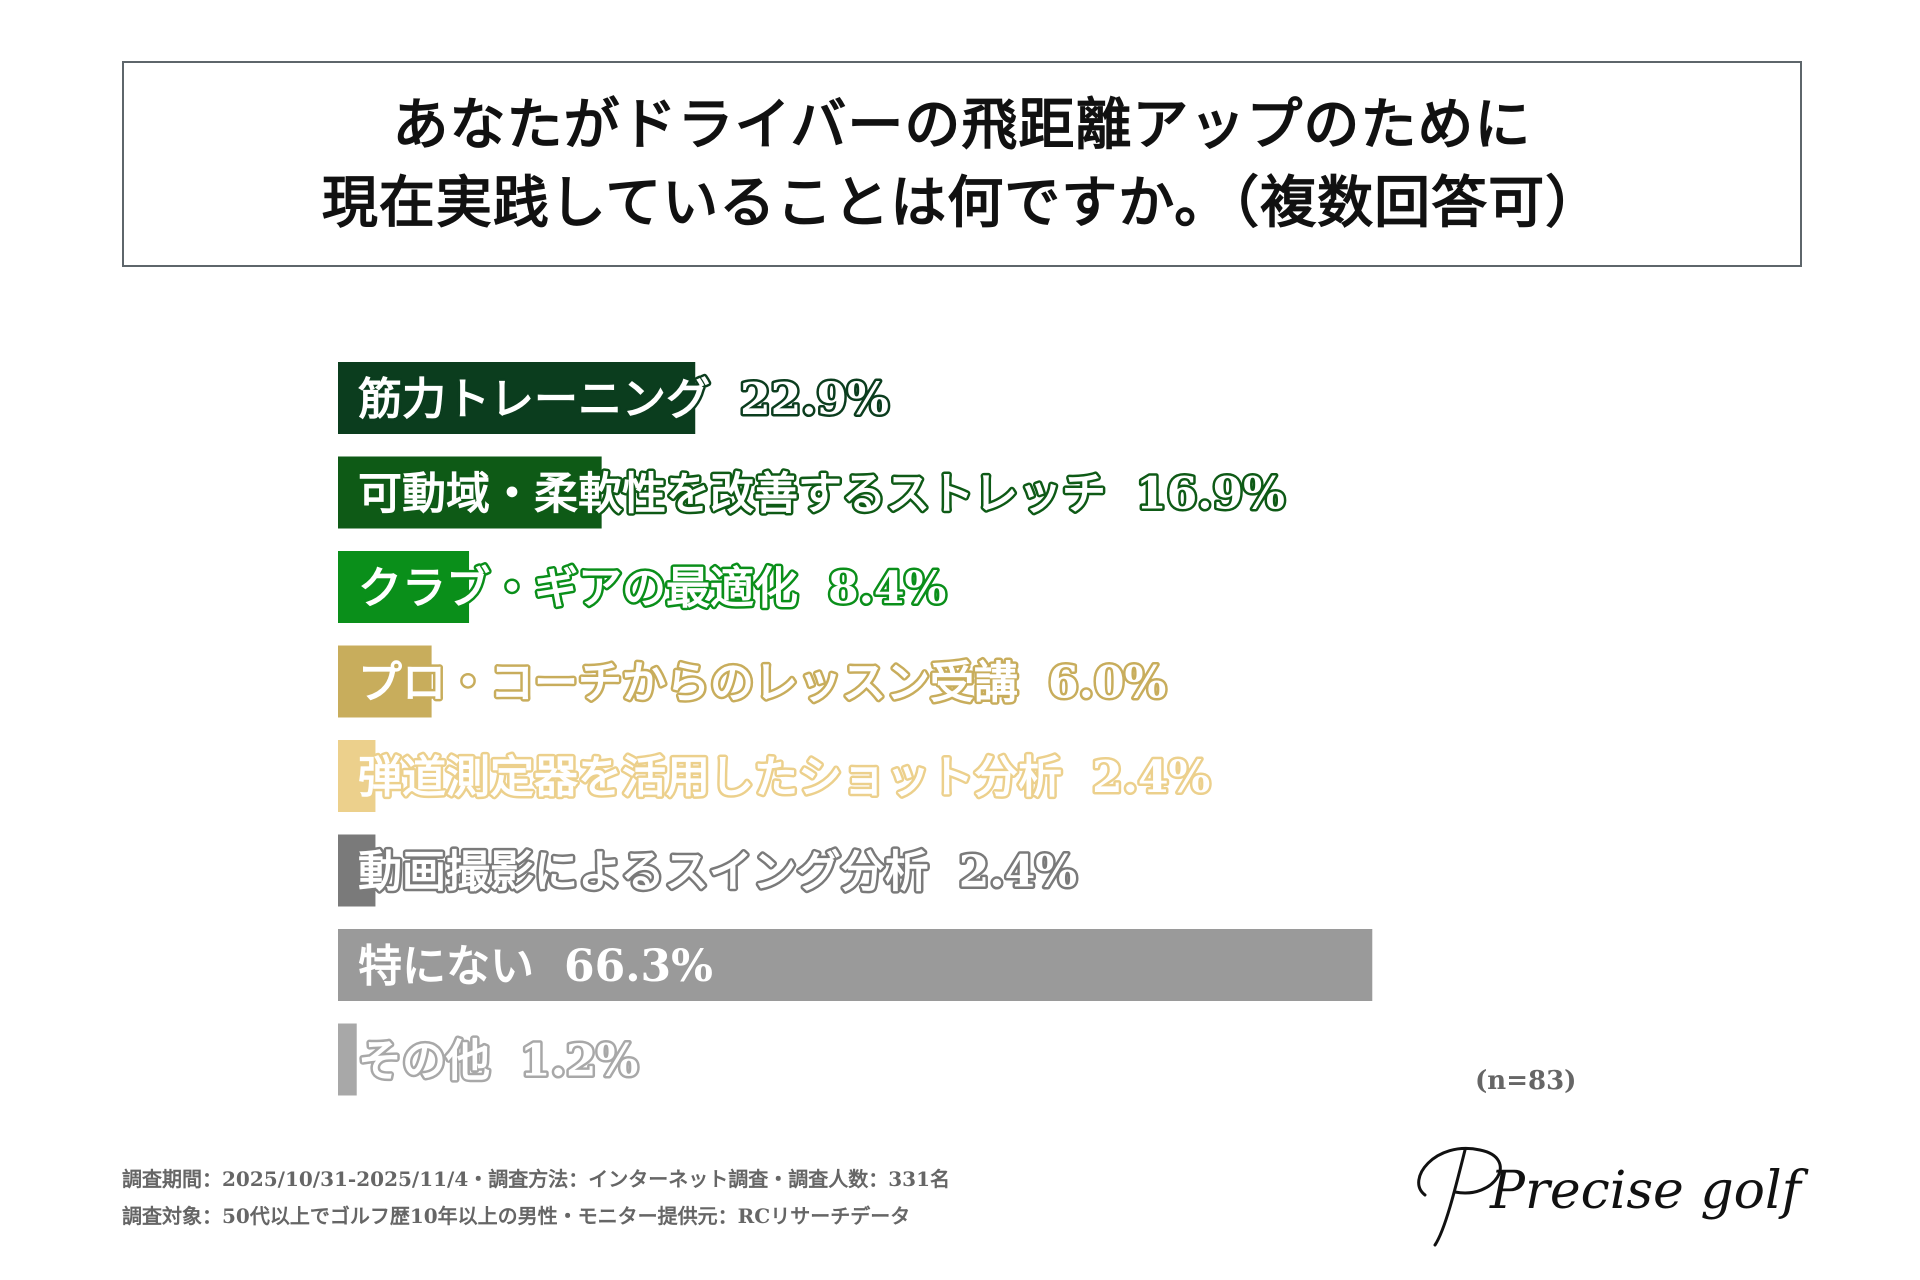 This screenshot has height=1280, width=1920. I want to click on bar-label-4: 弾道測定器を活用したショット分析 2.4%, so click(784, 777).